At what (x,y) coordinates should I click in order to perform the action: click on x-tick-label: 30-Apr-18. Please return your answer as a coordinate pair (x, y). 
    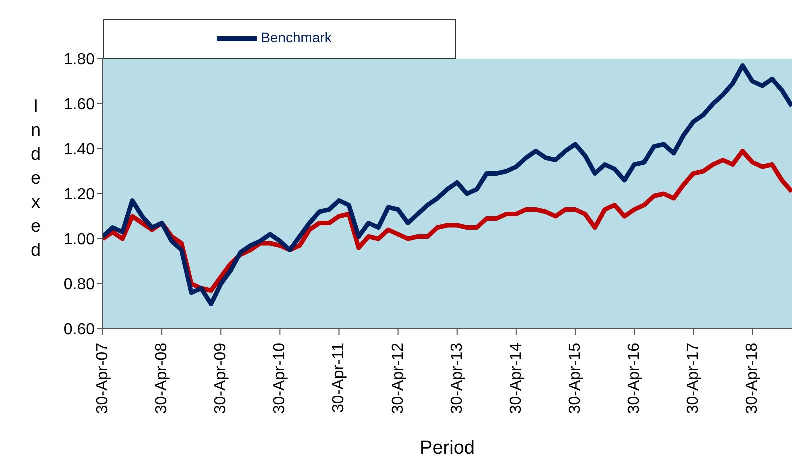
    Looking at the image, I should click on (753, 378).